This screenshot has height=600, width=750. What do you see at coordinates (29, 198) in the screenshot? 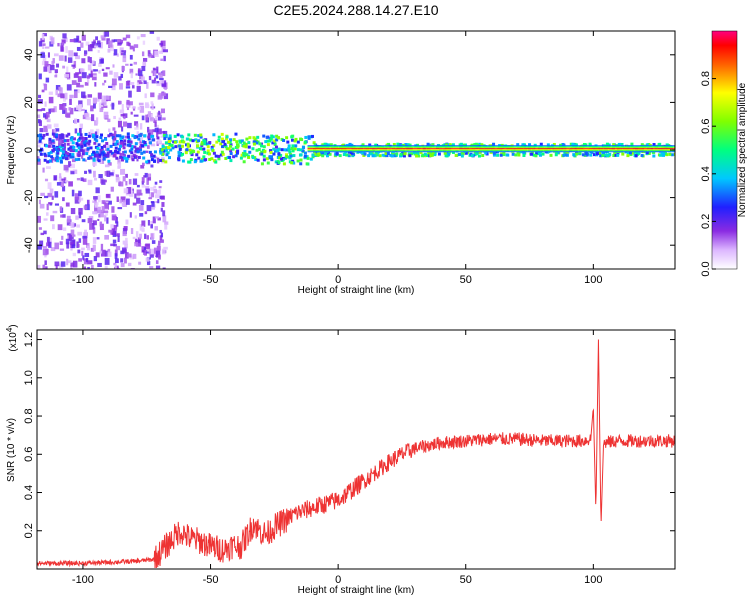
I see `spectrogram-y-tick-label: -20` at bounding box center [29, 198].